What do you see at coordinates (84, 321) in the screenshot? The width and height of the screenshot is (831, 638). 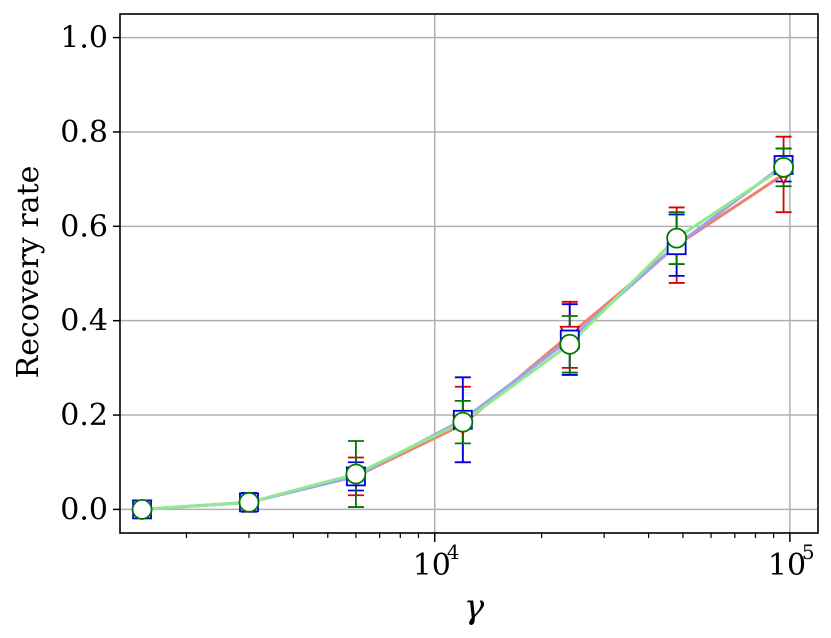 I see `y-tick-label: 0.4` at bounding box center [84, 321].